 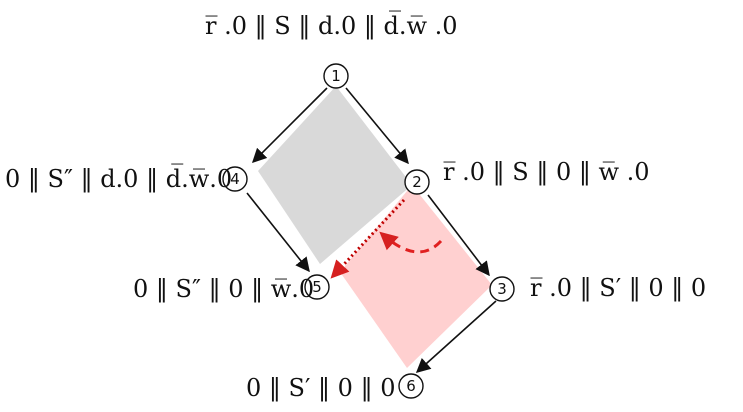 I want to click on right-region-pink, so click(x=416, y=276).